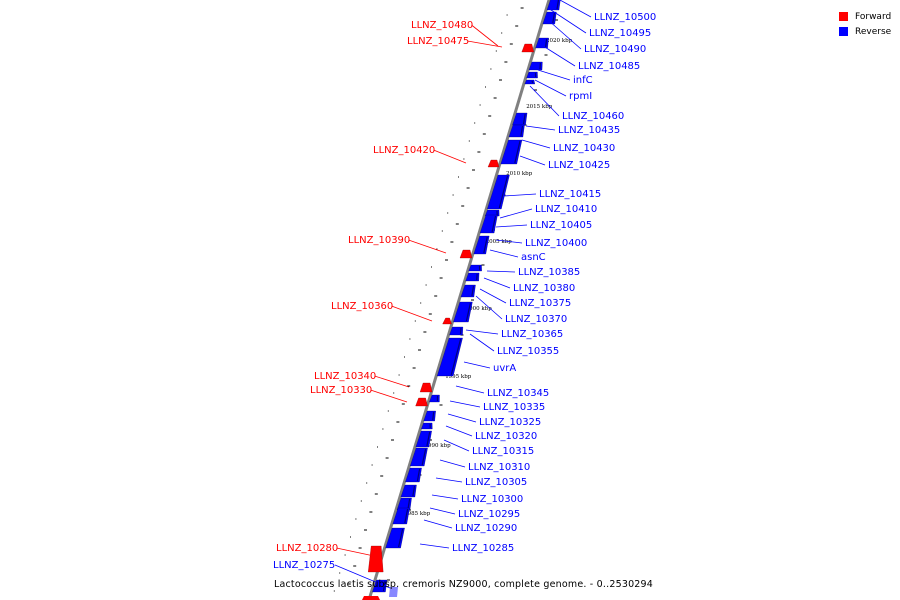 The image size is (900, 600). I want to click on scale-label: 1985 kbp, so click(417, 514).